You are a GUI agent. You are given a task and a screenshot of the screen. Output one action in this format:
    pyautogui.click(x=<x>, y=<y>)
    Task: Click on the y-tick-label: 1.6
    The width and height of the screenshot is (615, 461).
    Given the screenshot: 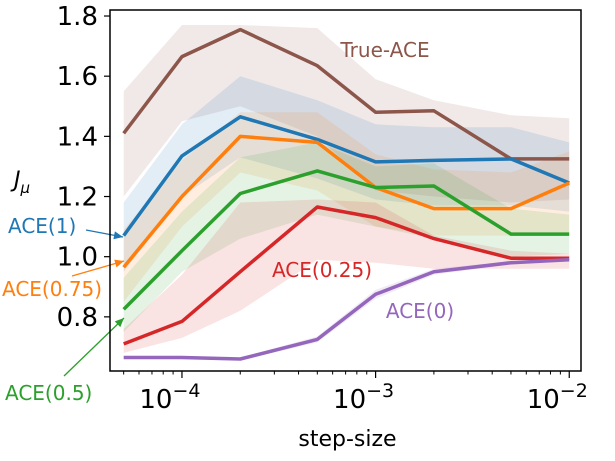 What is the action you would take?
    pyautogui.click(x=77, y=77)
    